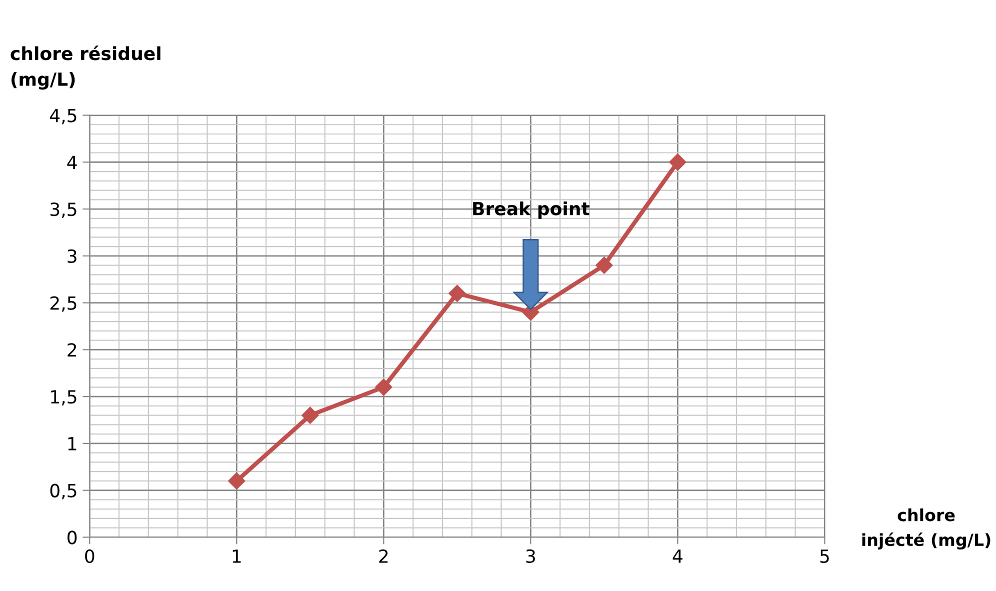 The height and width of the screenshot is (591, 996). What do you see at coordinates (530, 556) in the screenshot?
I see `x-tick-label: 3` at bounding box center [530, 556].